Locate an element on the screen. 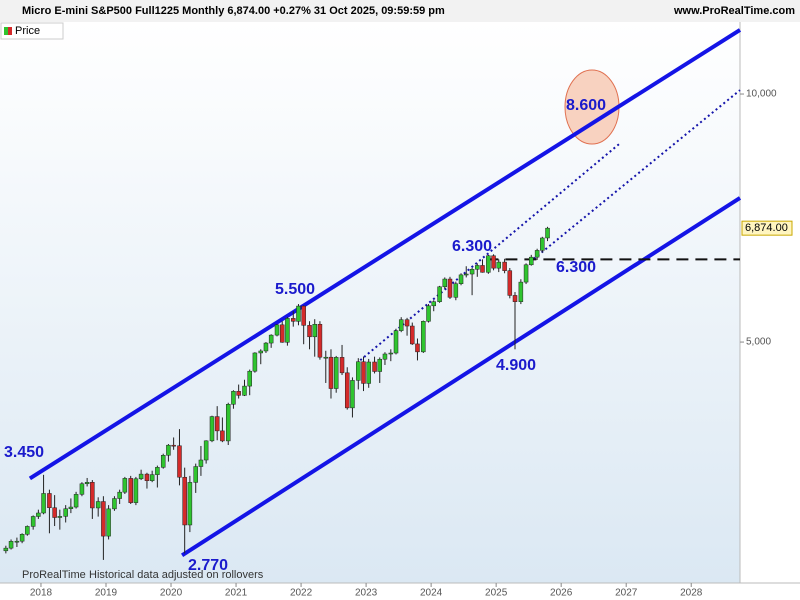  y-tick-label: 10,000 is located at coordinates (761, 94).